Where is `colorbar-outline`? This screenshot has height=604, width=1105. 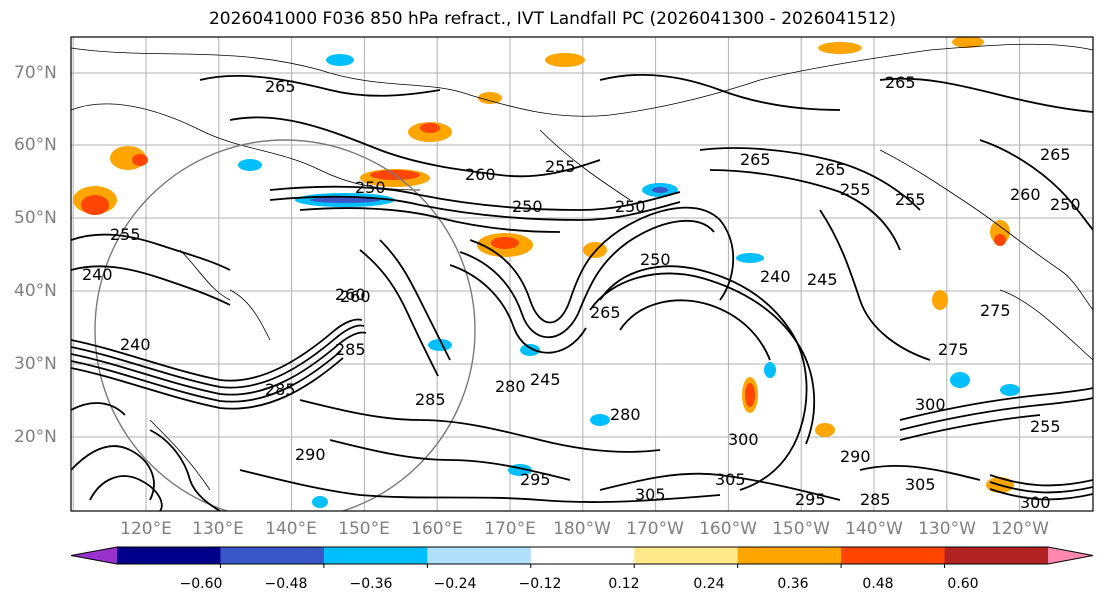
colorbar-outline is located at coordinates (582, 555).